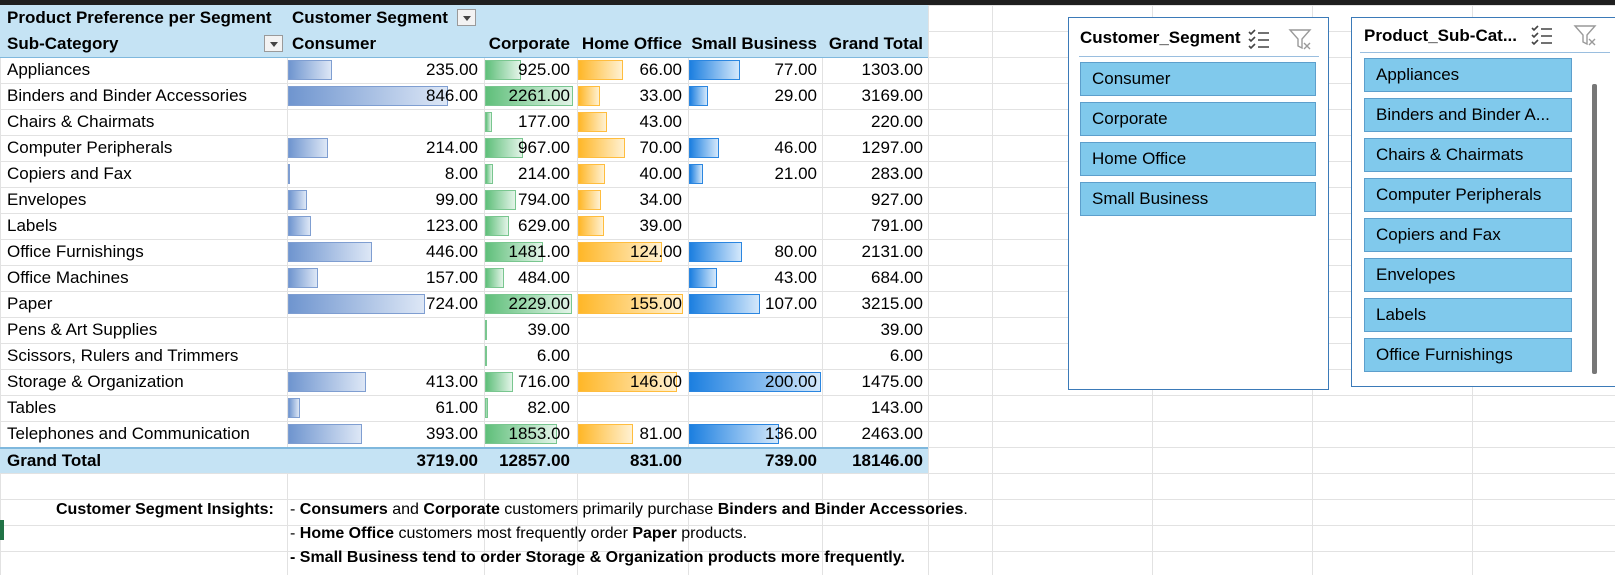 This screenshot has width=1615, height=575. Describe the element at coordinates (49, 69) in the screenshot. I see `row-label: Appliances` at that location.